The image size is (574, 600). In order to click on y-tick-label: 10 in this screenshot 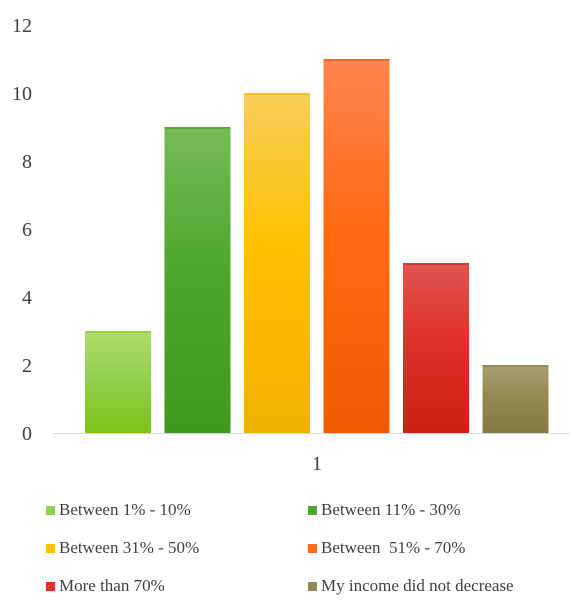, I will do `click(22, 94)`.